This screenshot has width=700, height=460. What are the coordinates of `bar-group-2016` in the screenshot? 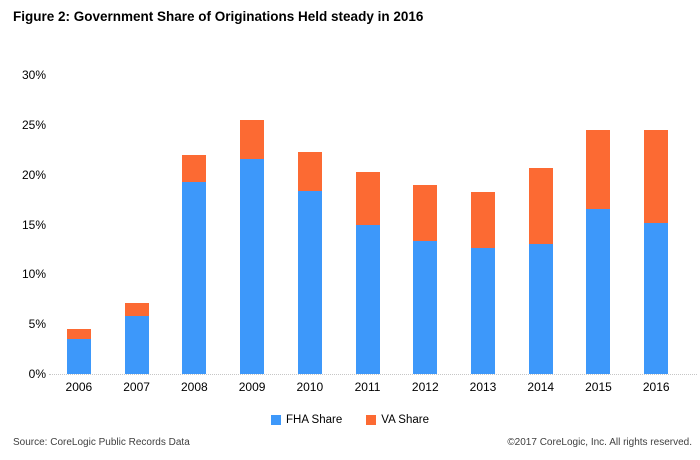 It's located at (656, 224).